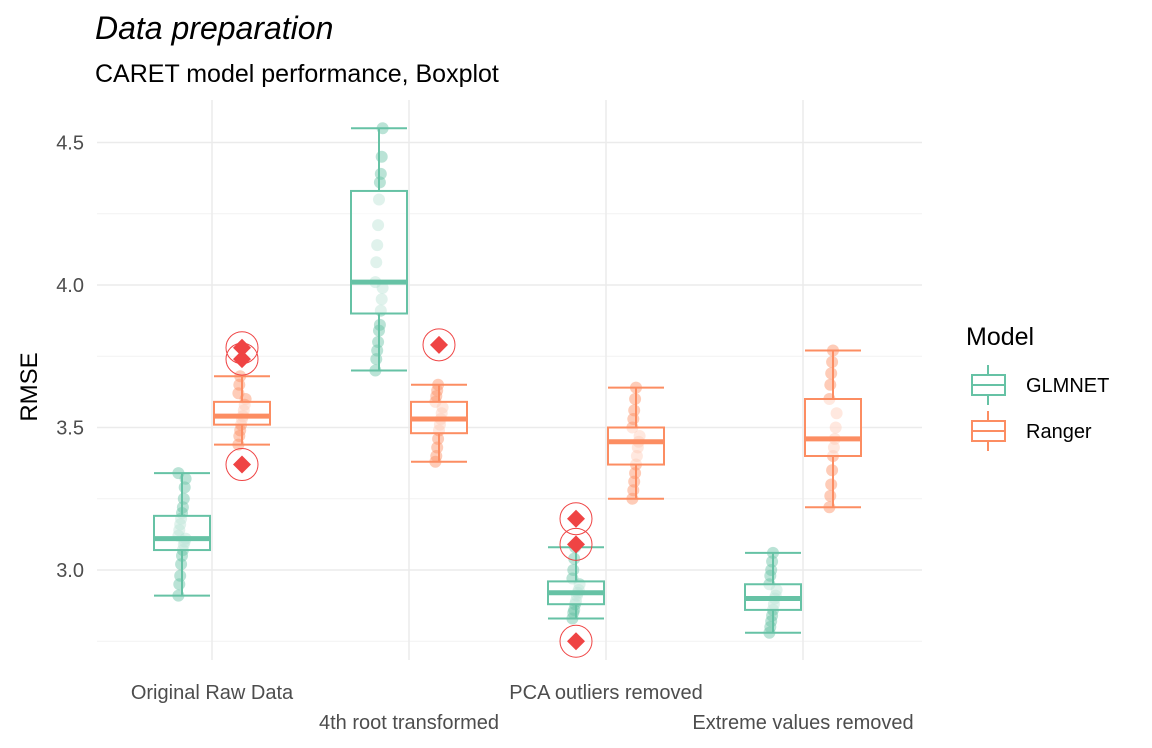 This screenshot has height=748, width=1152. What do you see at coordinates (1000, 337) in the screenshot?
I see `legend-title: Model` at bounding box center [1000, 337].